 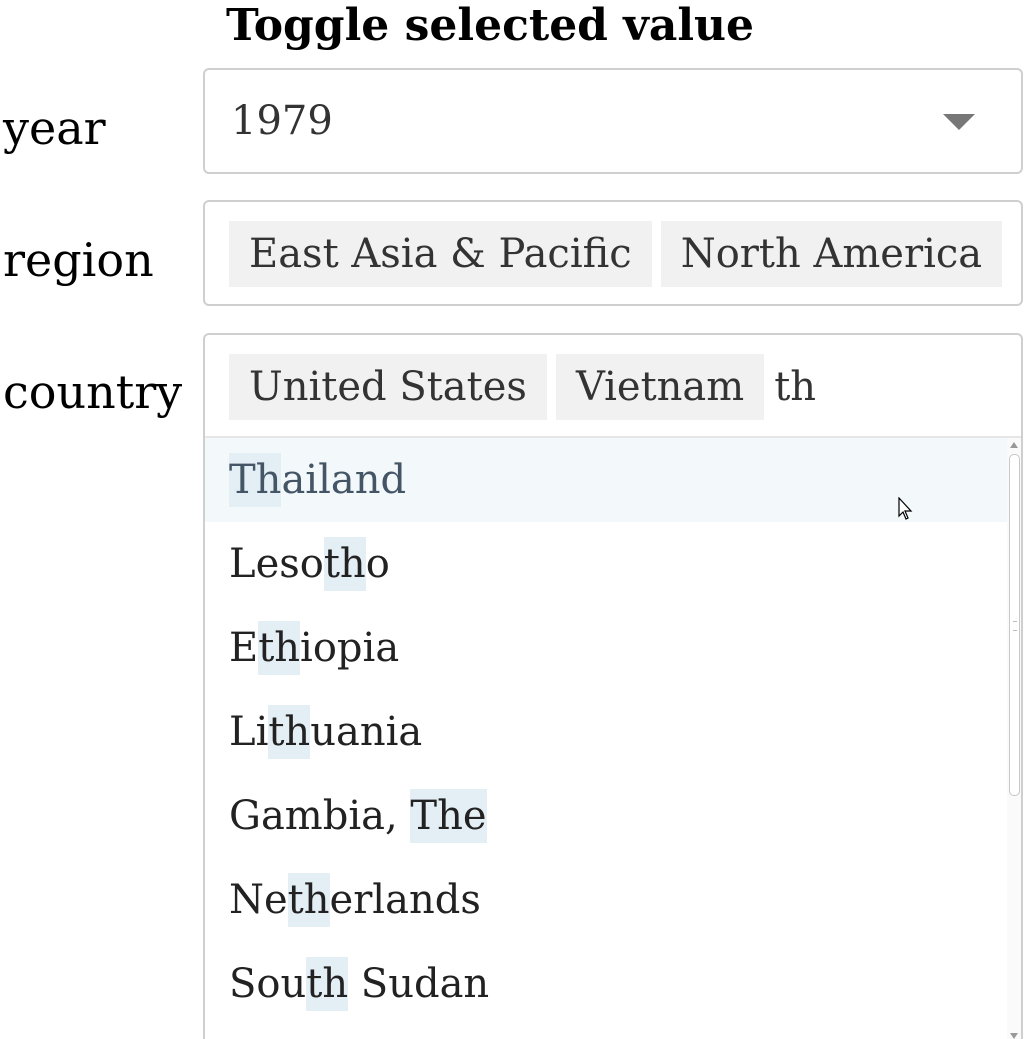 I want to click on dropdown-option: Lesotho, so click(x=613, y=564).